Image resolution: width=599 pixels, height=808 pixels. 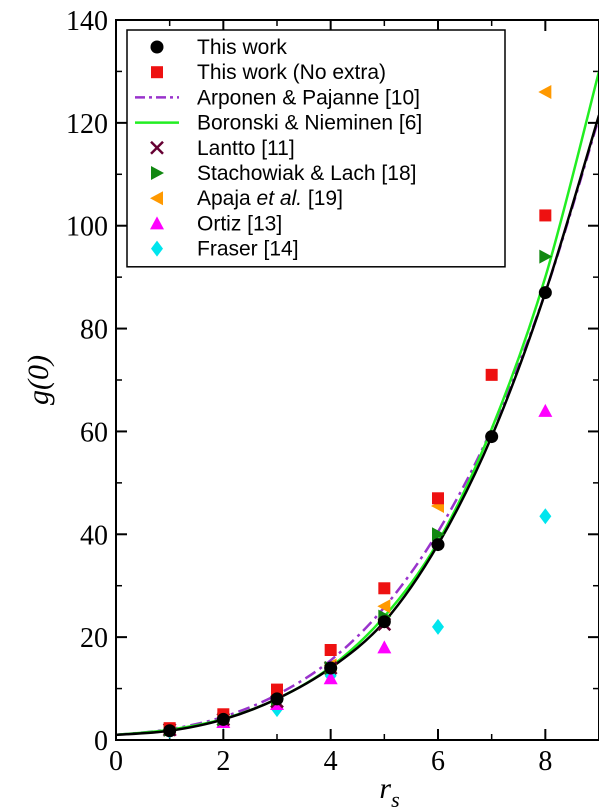 I want to click on x-tick-label: 0, so click(x=116, y=761).